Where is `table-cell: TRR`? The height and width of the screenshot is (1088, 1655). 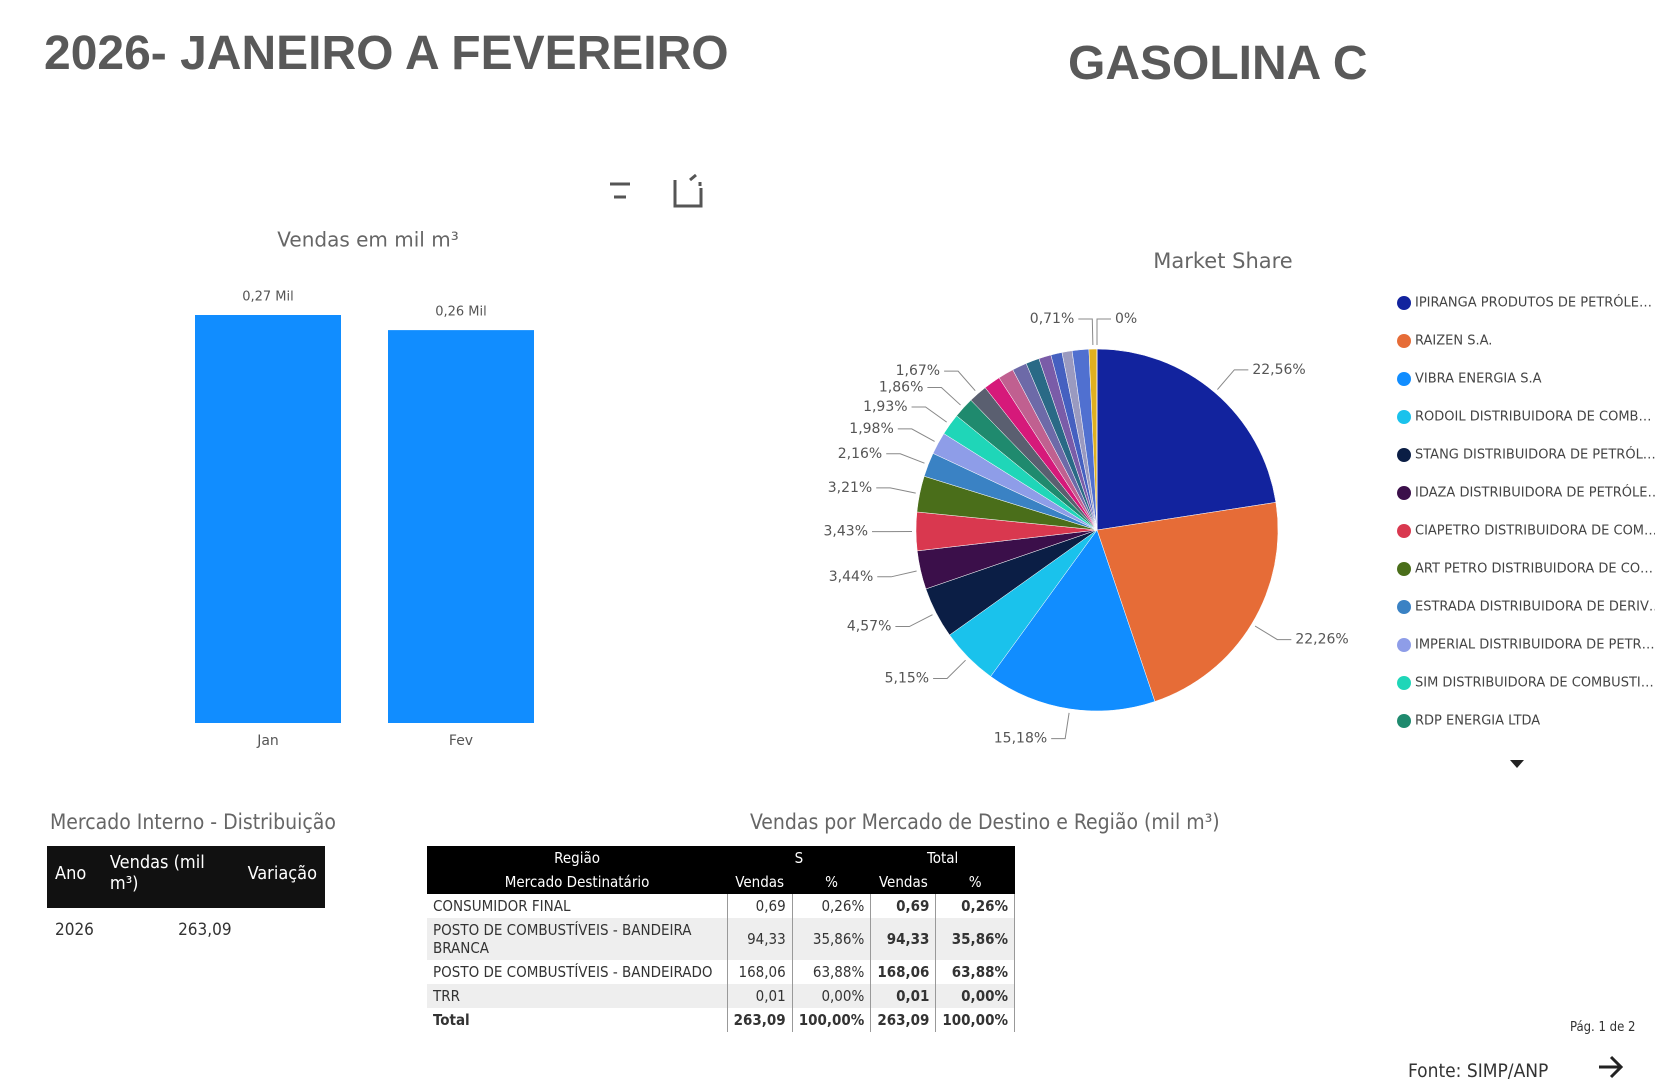 table-cell: TRR is located at coordinates (577, 996).